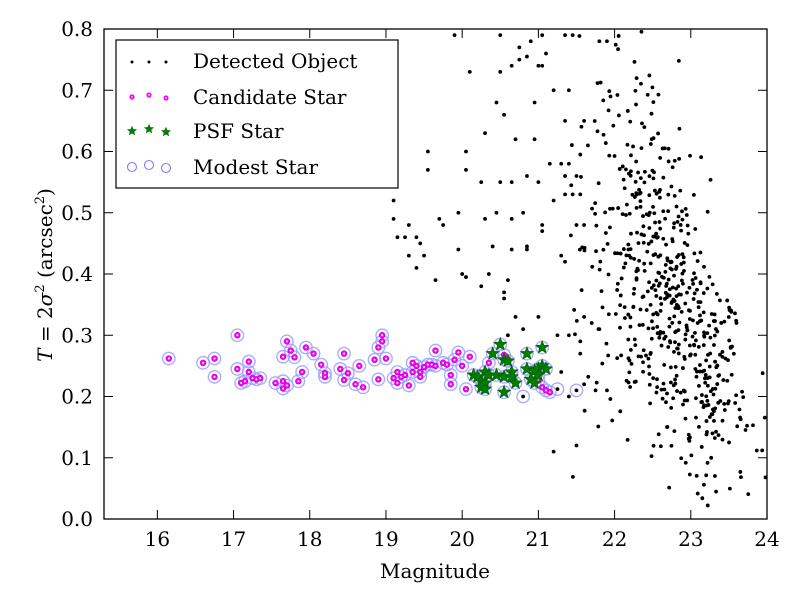 This screenshot has height=600, width=800. I want to click on y-tick-label: 0.1, so click(77, 458).